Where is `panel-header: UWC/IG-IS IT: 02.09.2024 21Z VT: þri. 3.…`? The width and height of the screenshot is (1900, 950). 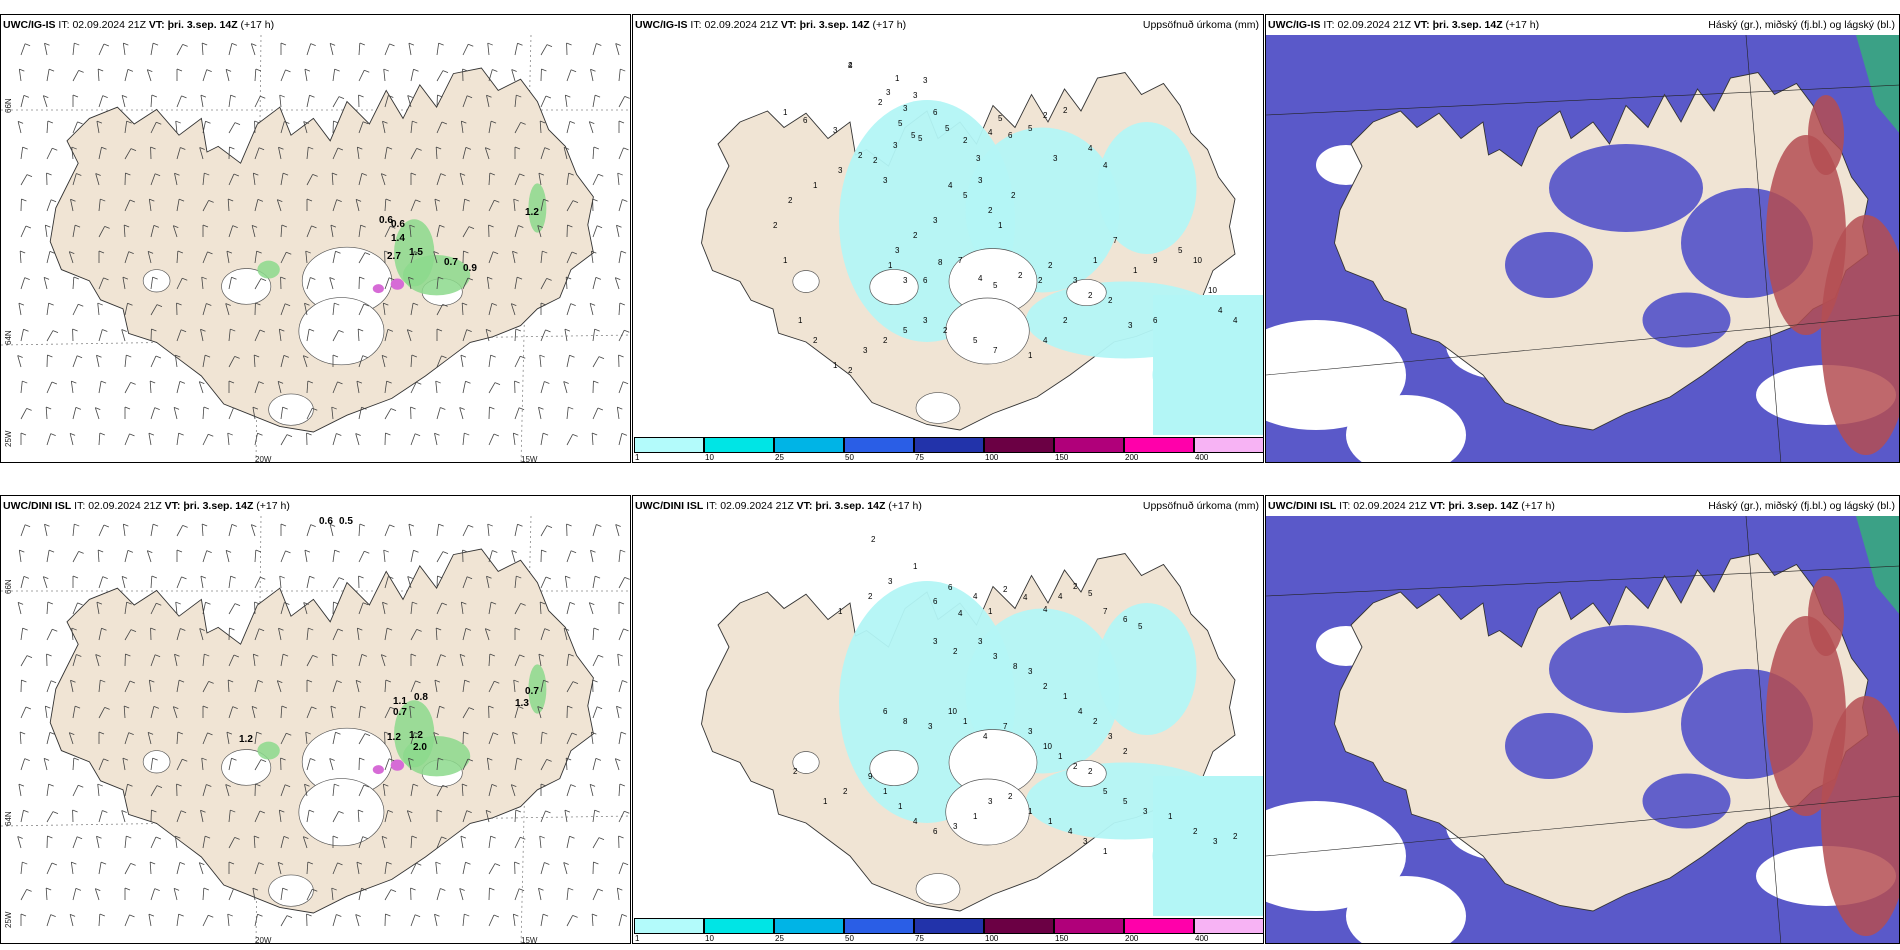 panel-header: UWC/IG-IS IT: 02.09.2024 21Z VT: þri. 3.… is located at coordinates (1582, 25).